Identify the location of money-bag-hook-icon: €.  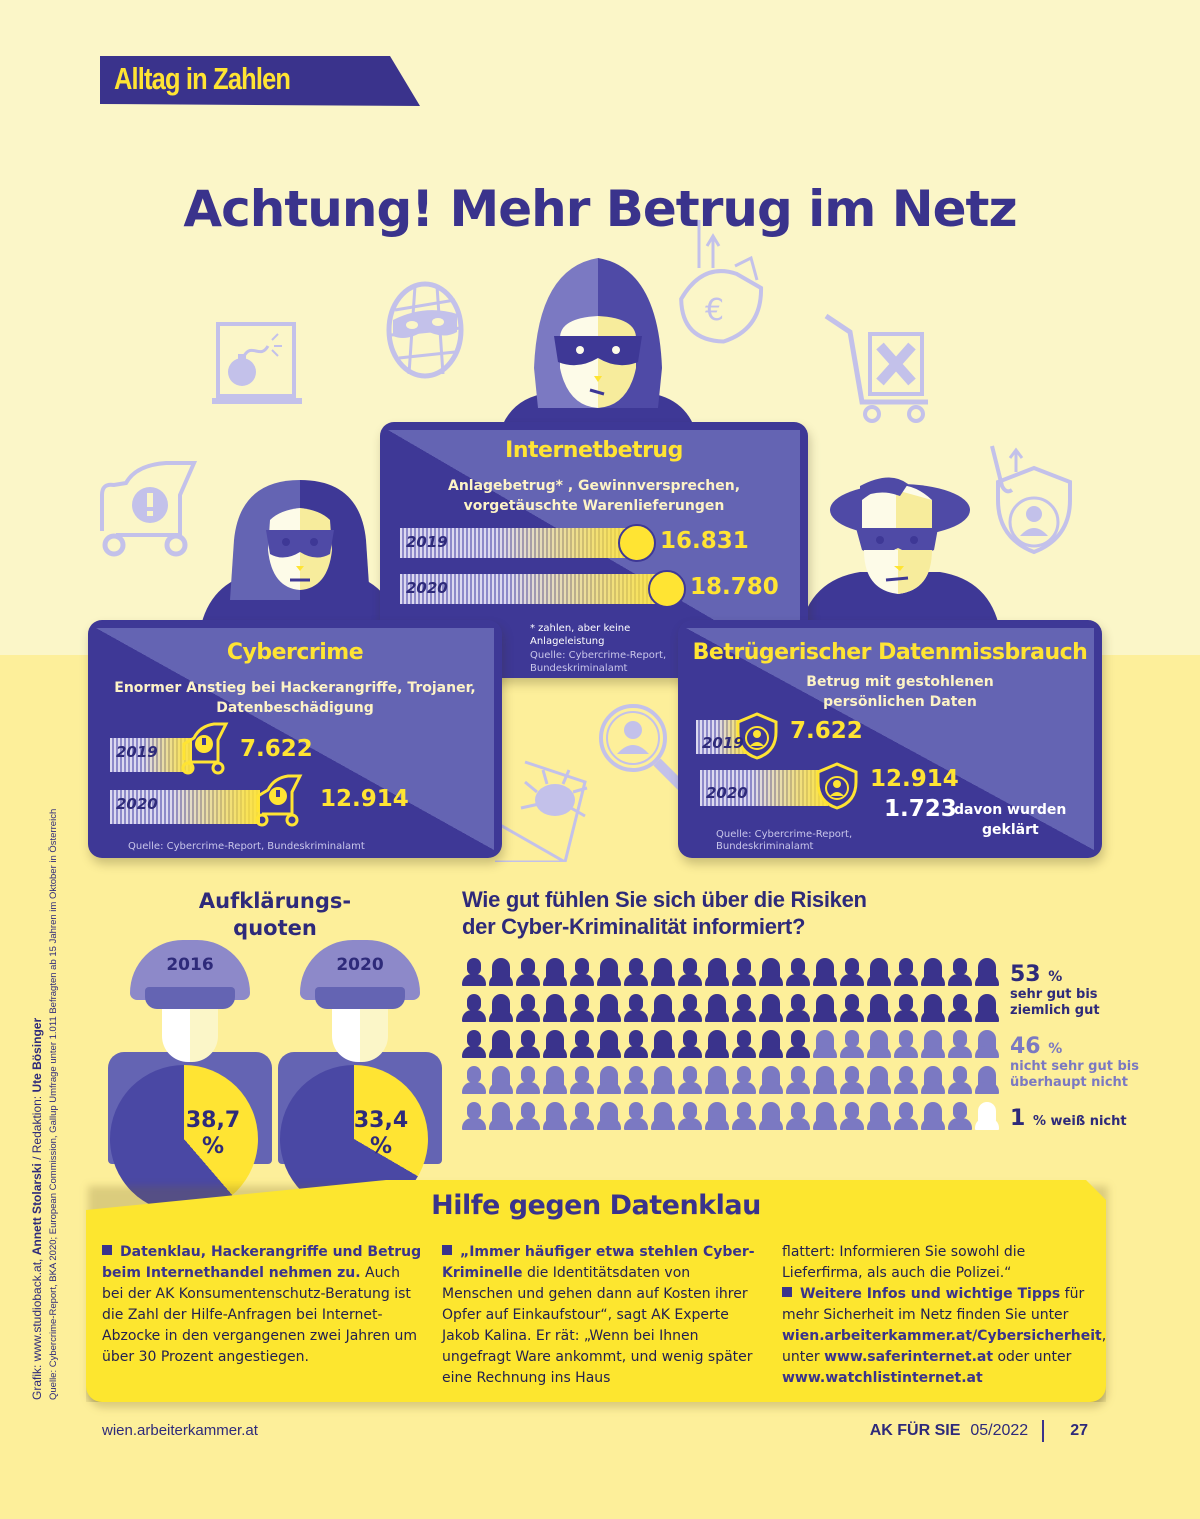
(725, 283).